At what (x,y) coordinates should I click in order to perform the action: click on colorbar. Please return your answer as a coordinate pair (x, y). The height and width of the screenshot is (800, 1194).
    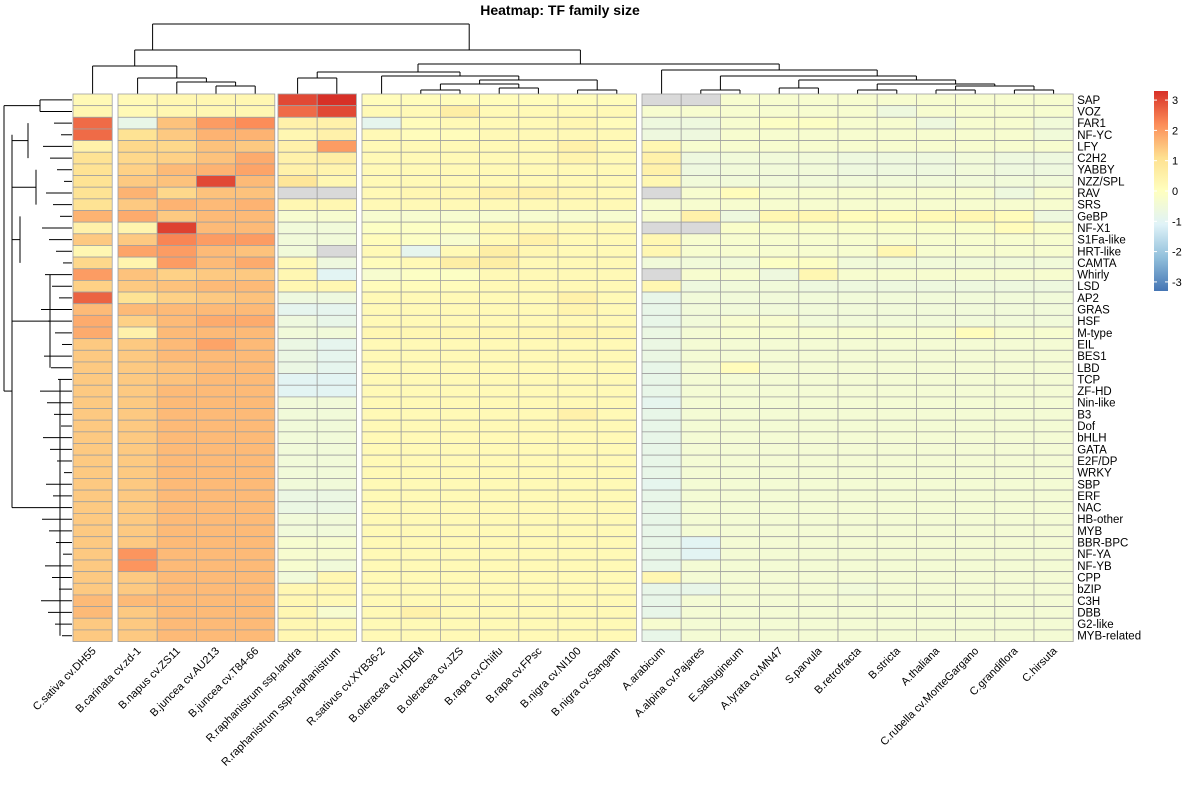
    Looking at the image, I should click on (1161, 191).